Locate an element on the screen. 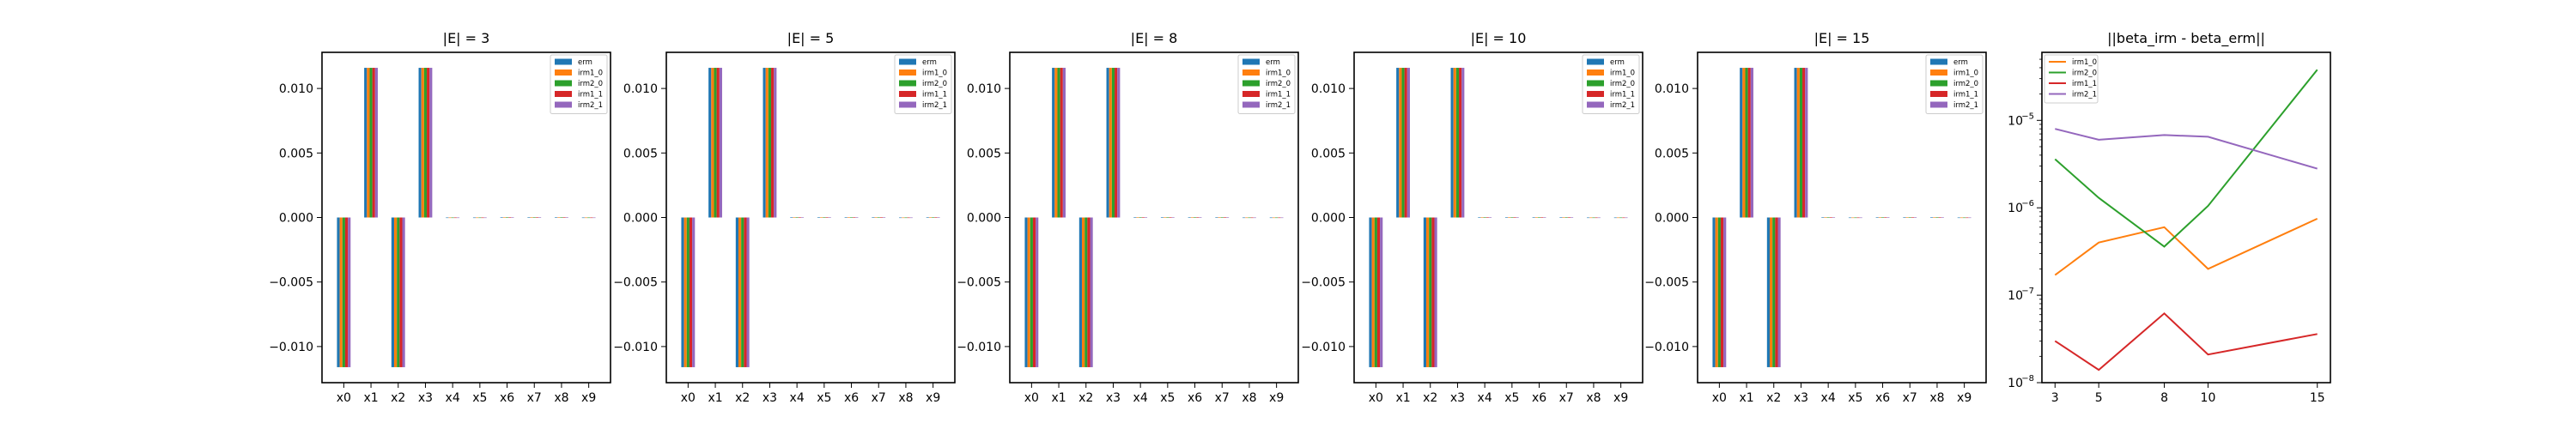 This screenshot has height=429, width=2576. bar-irm2_1-x8 is located at coordinates (911, 218).